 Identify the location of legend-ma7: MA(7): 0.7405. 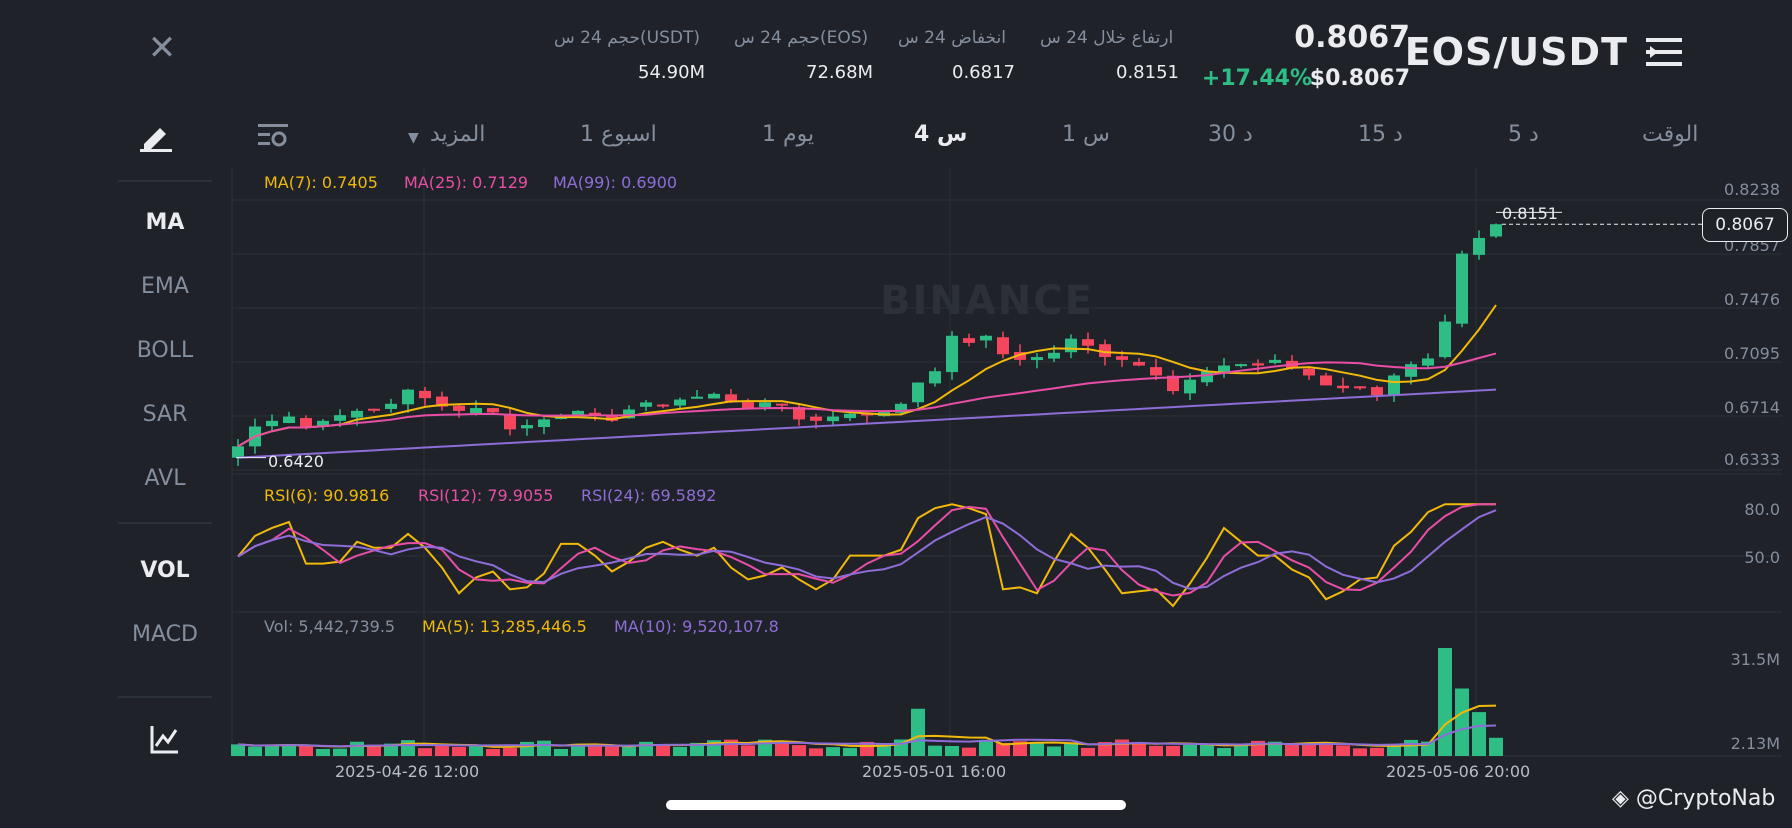
(321, 182).